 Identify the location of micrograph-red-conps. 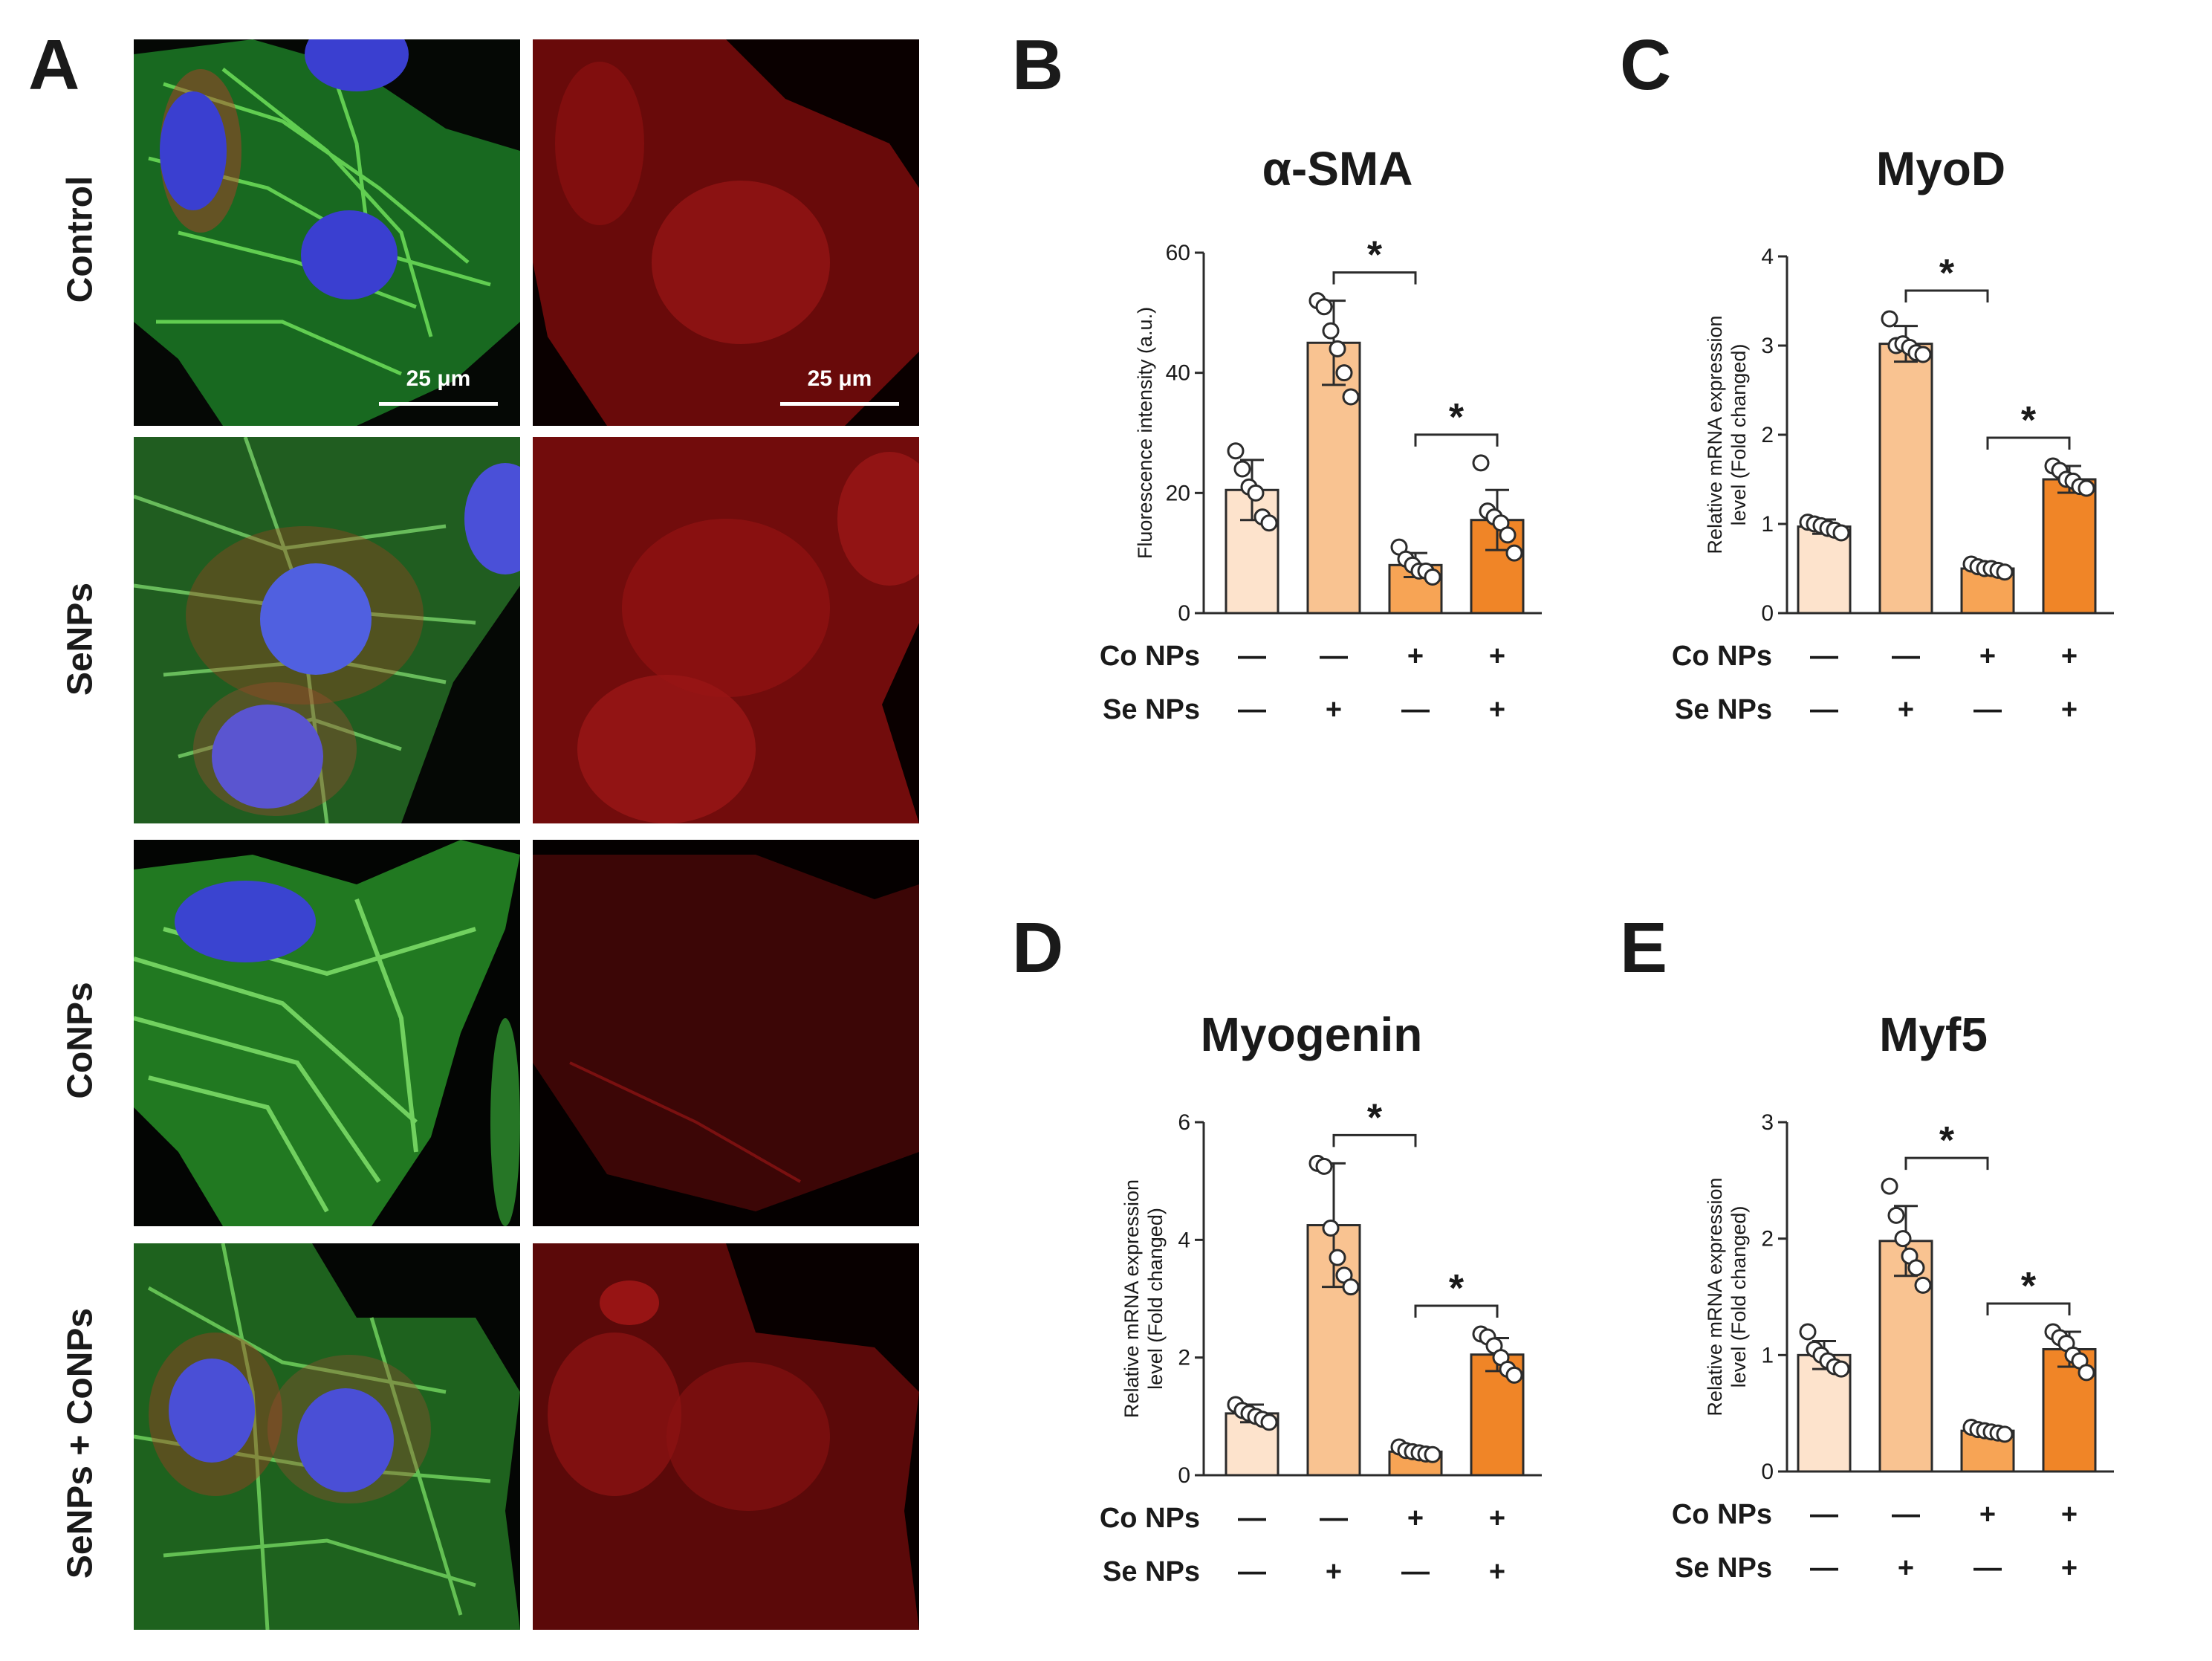
(726, 1033).